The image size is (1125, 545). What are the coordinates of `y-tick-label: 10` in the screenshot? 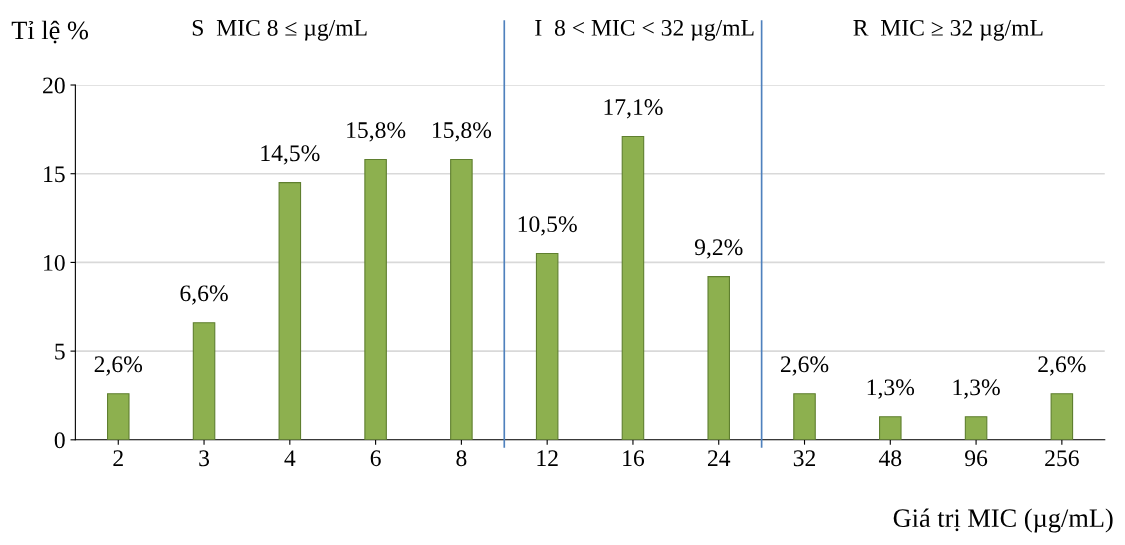 It's located at (54, 262).